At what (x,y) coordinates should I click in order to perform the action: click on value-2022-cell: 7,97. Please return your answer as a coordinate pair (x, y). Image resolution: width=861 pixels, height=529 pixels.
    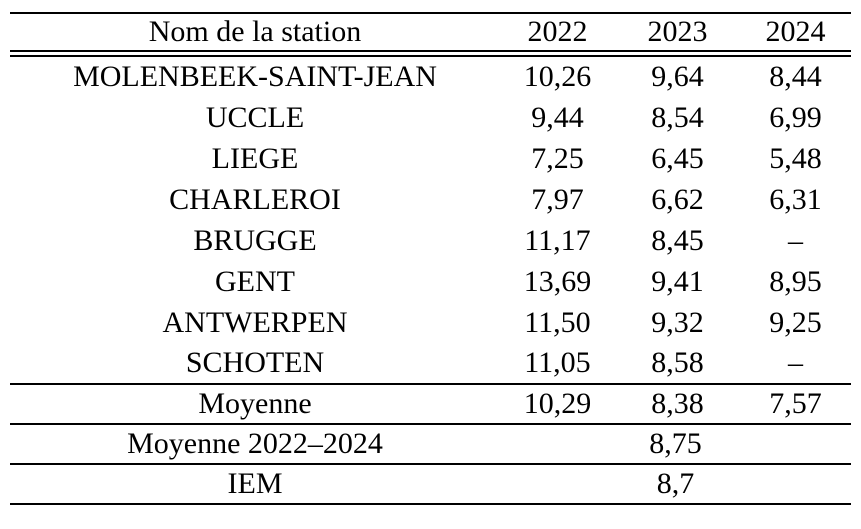
    Looking at the image, I should click on (557, 199).